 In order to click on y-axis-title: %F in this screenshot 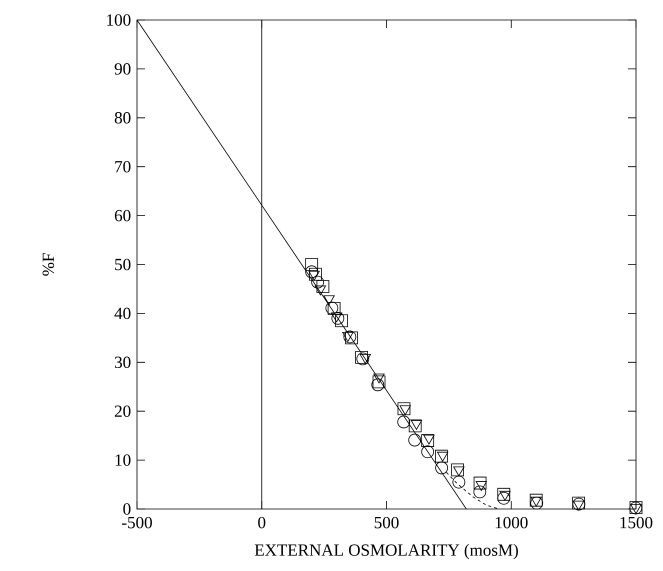, I will do `click(48, 264)`.